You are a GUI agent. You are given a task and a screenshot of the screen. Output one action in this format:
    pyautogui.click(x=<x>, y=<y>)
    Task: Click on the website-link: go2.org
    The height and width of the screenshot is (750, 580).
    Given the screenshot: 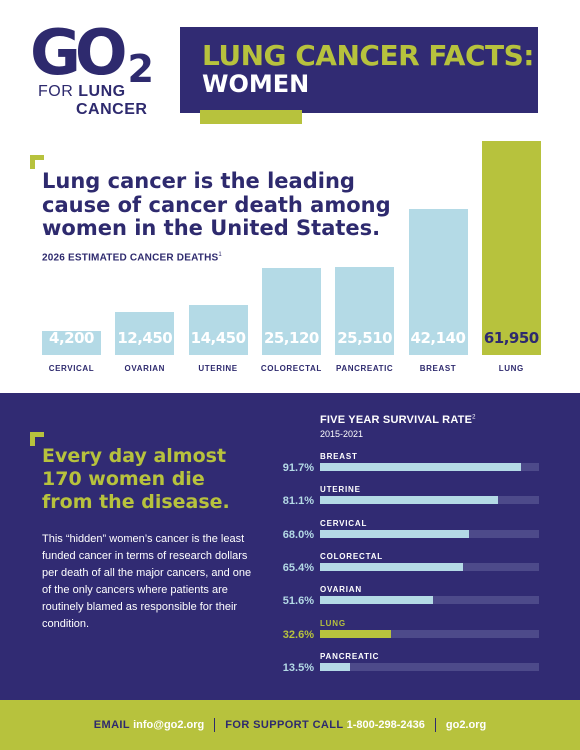 What is the action you would take?
    pyautogui.click(x=466, y=725)
    